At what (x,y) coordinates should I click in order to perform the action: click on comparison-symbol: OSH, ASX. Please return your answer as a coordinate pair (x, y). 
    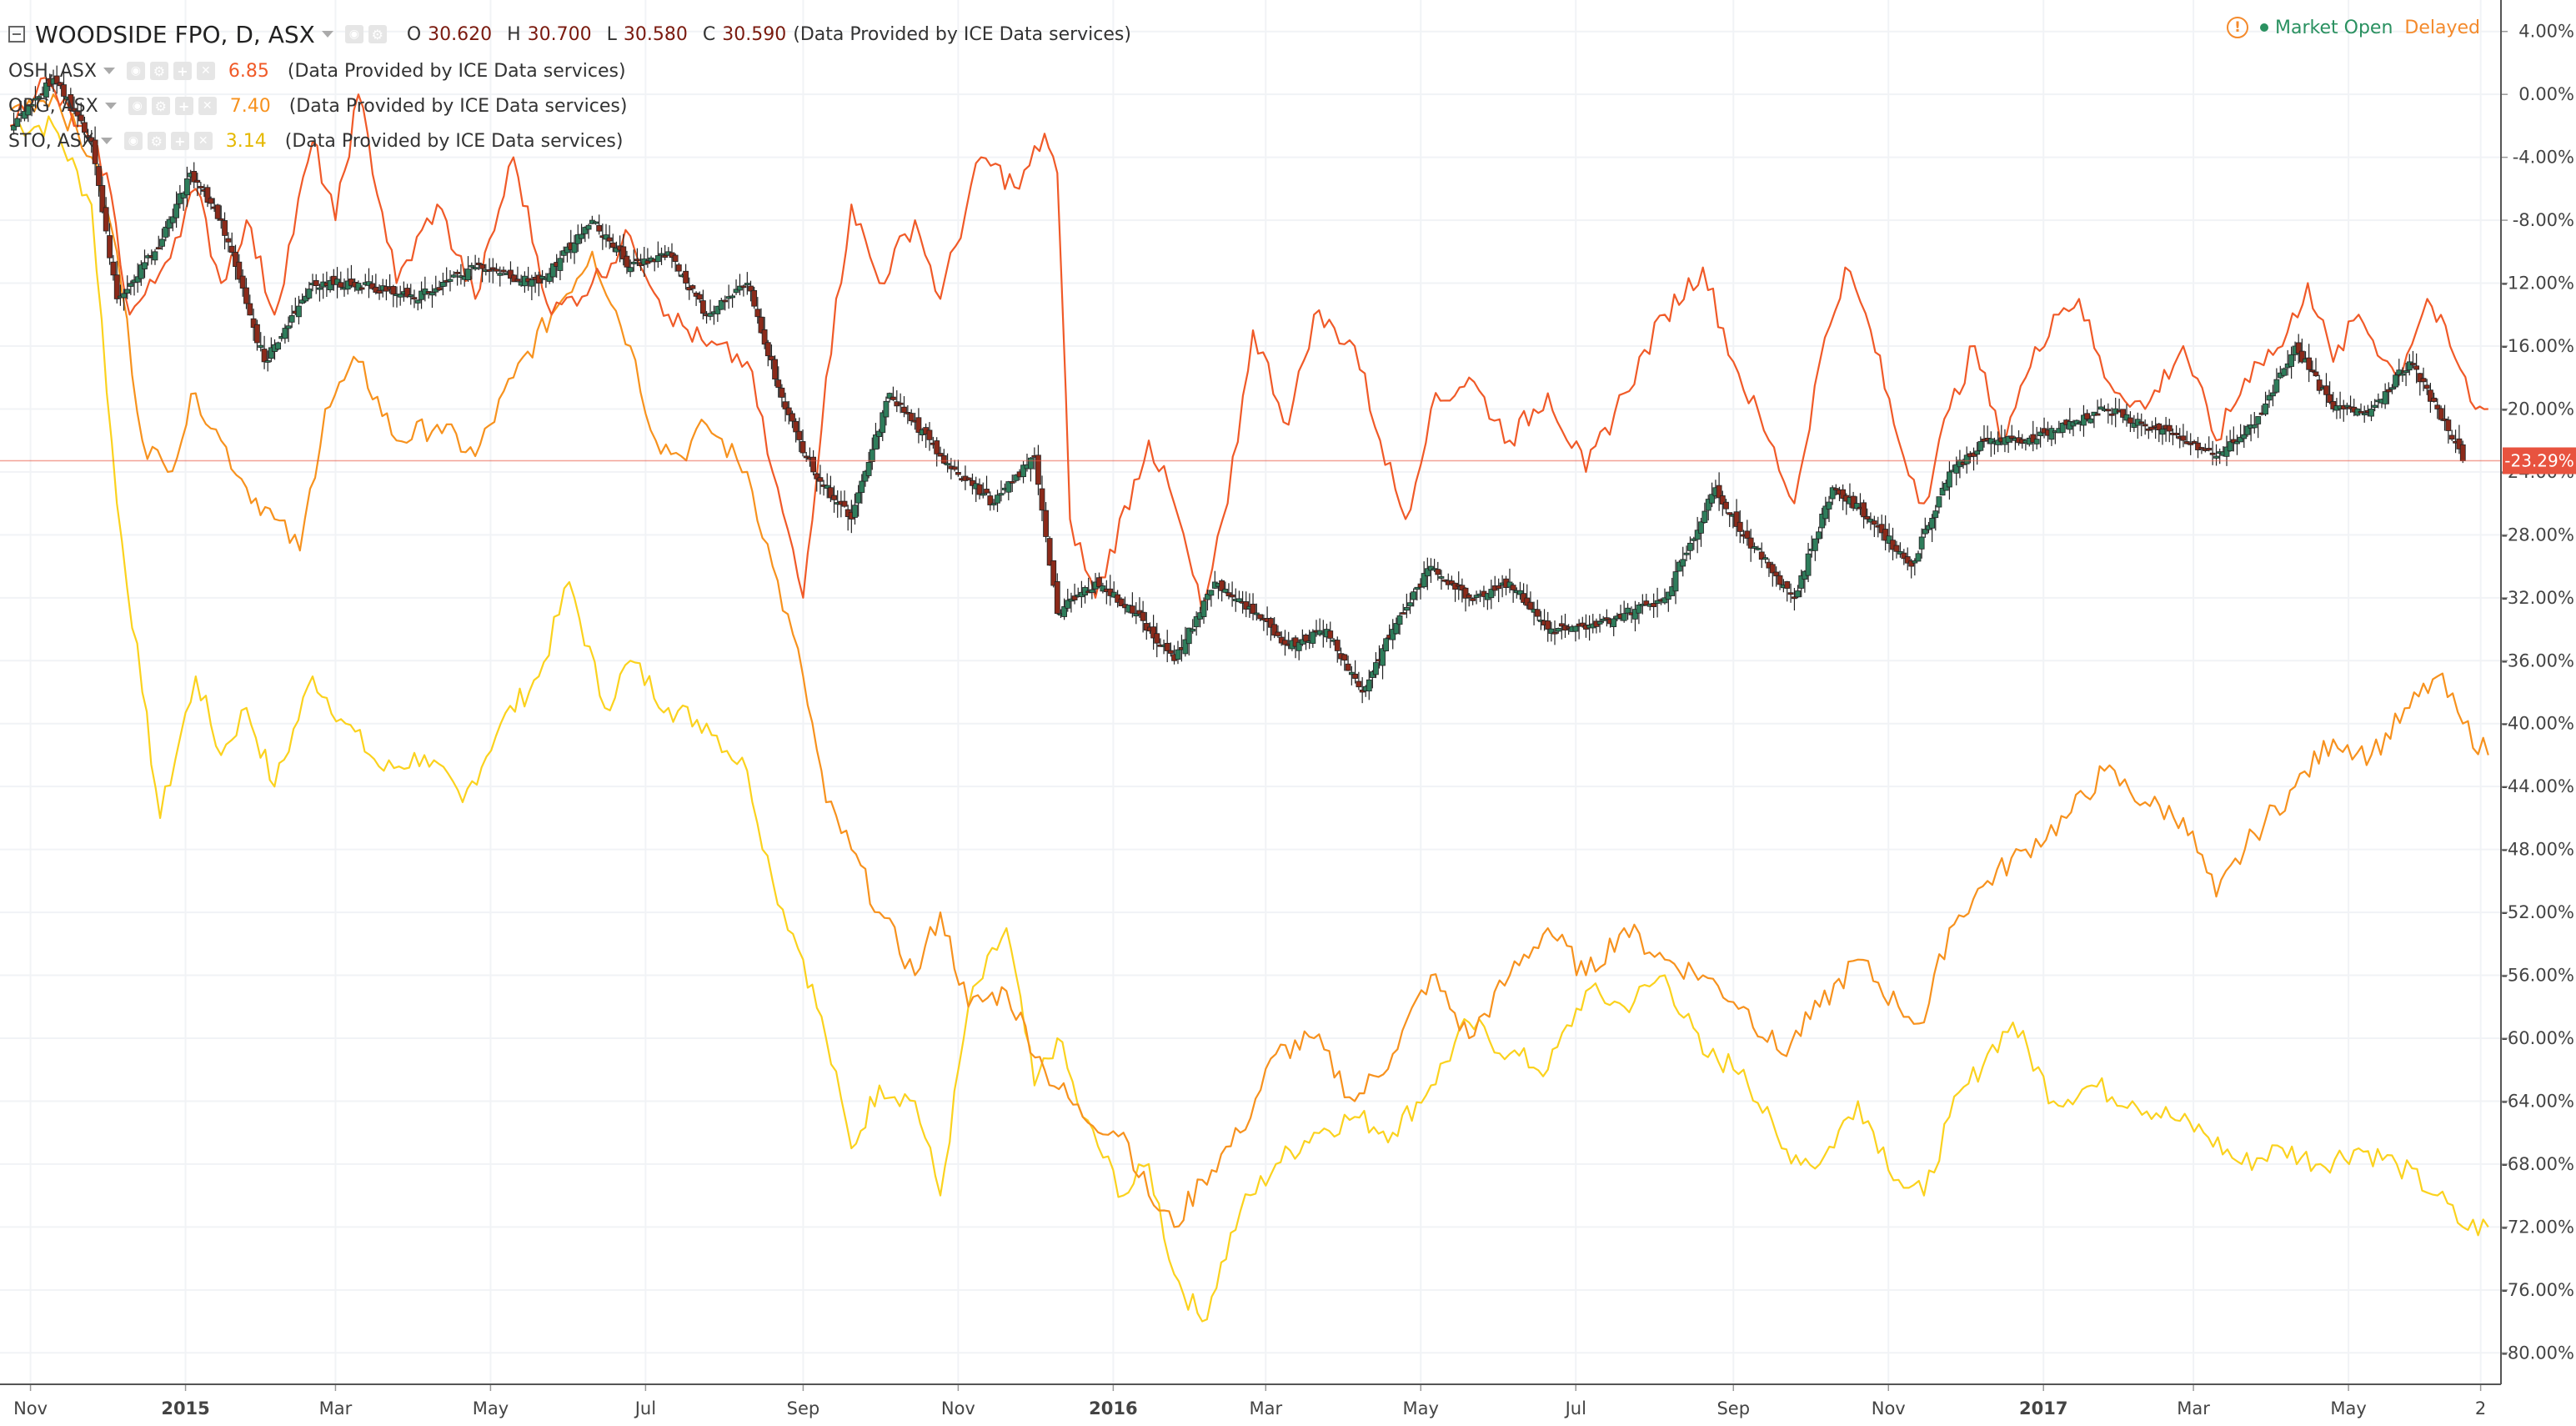
    Looking at the image, I should click on (52, 71).